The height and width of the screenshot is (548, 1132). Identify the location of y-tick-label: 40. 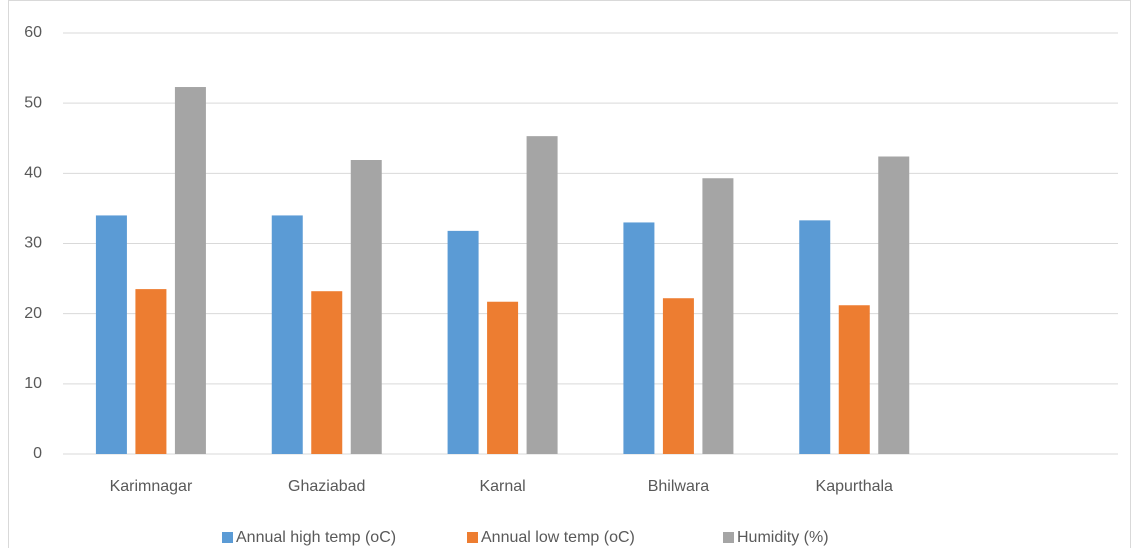
(33, 173).